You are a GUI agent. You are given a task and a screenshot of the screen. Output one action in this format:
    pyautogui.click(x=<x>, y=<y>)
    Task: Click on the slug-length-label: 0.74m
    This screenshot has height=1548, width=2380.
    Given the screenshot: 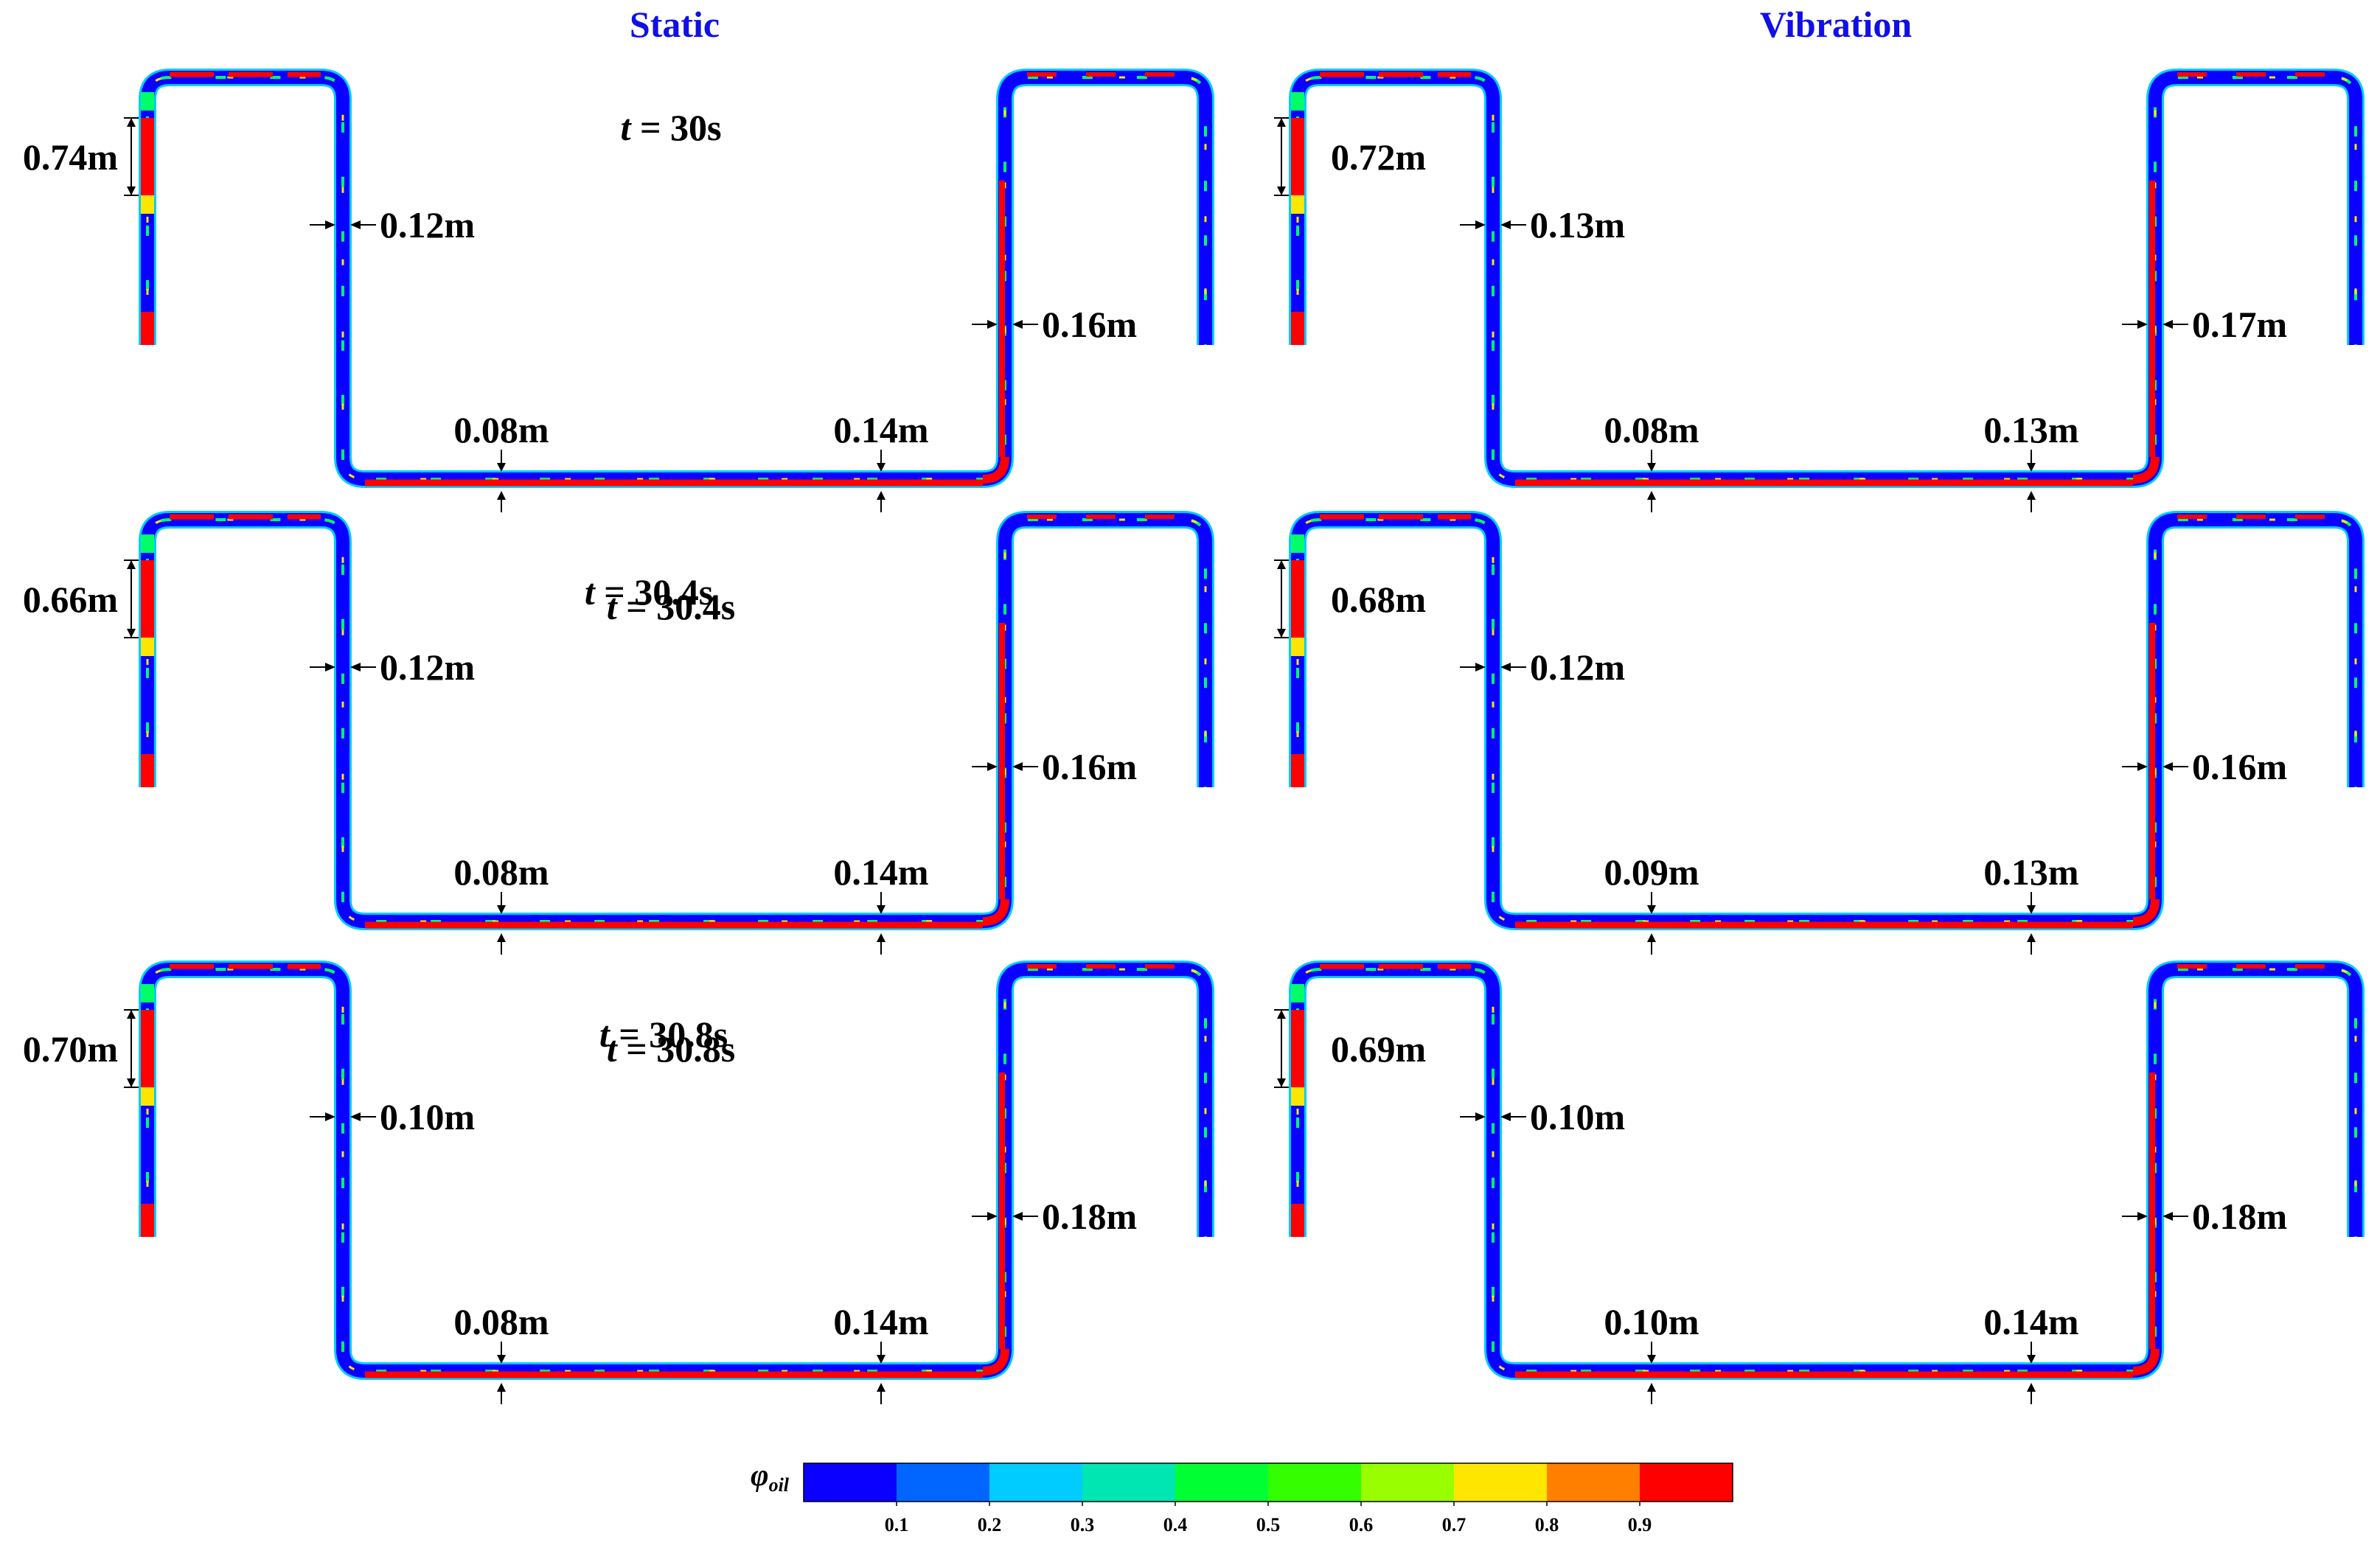 What is the action you would take?
    pyautogui.click(x=70, y=157)
    